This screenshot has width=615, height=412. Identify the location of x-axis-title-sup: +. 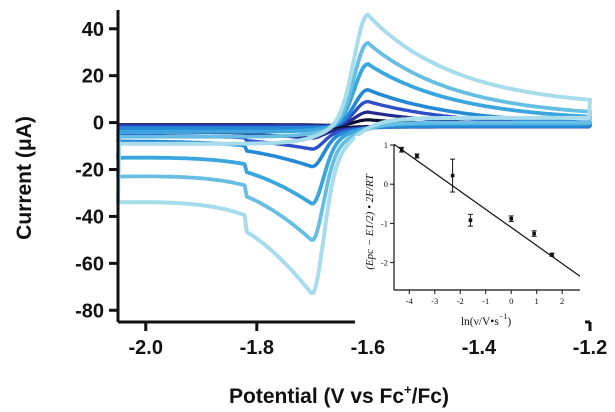
(408, 389).